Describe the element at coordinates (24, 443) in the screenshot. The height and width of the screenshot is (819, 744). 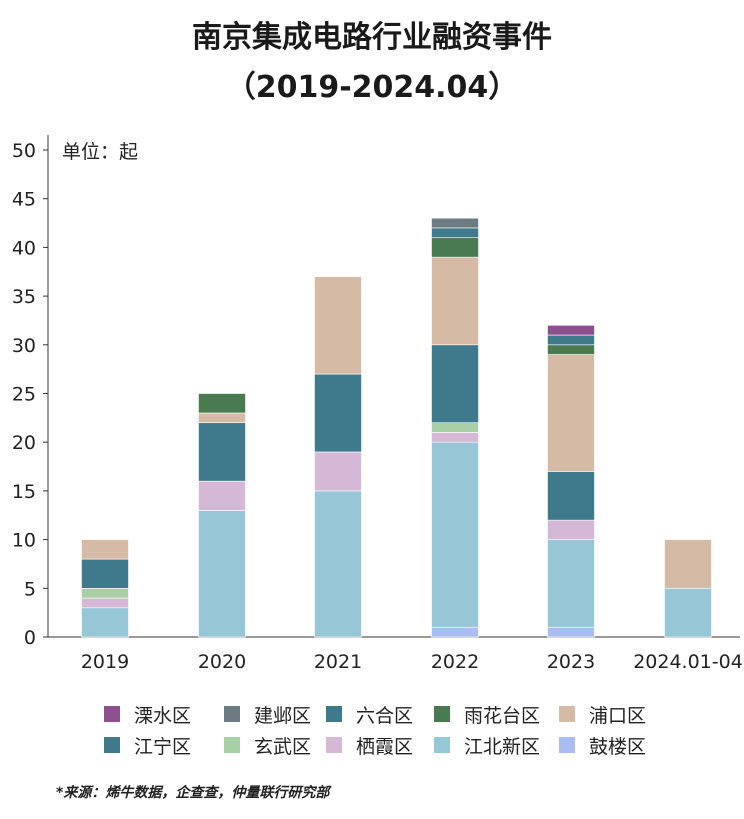
I see `y-tick-label: 20` at that location.